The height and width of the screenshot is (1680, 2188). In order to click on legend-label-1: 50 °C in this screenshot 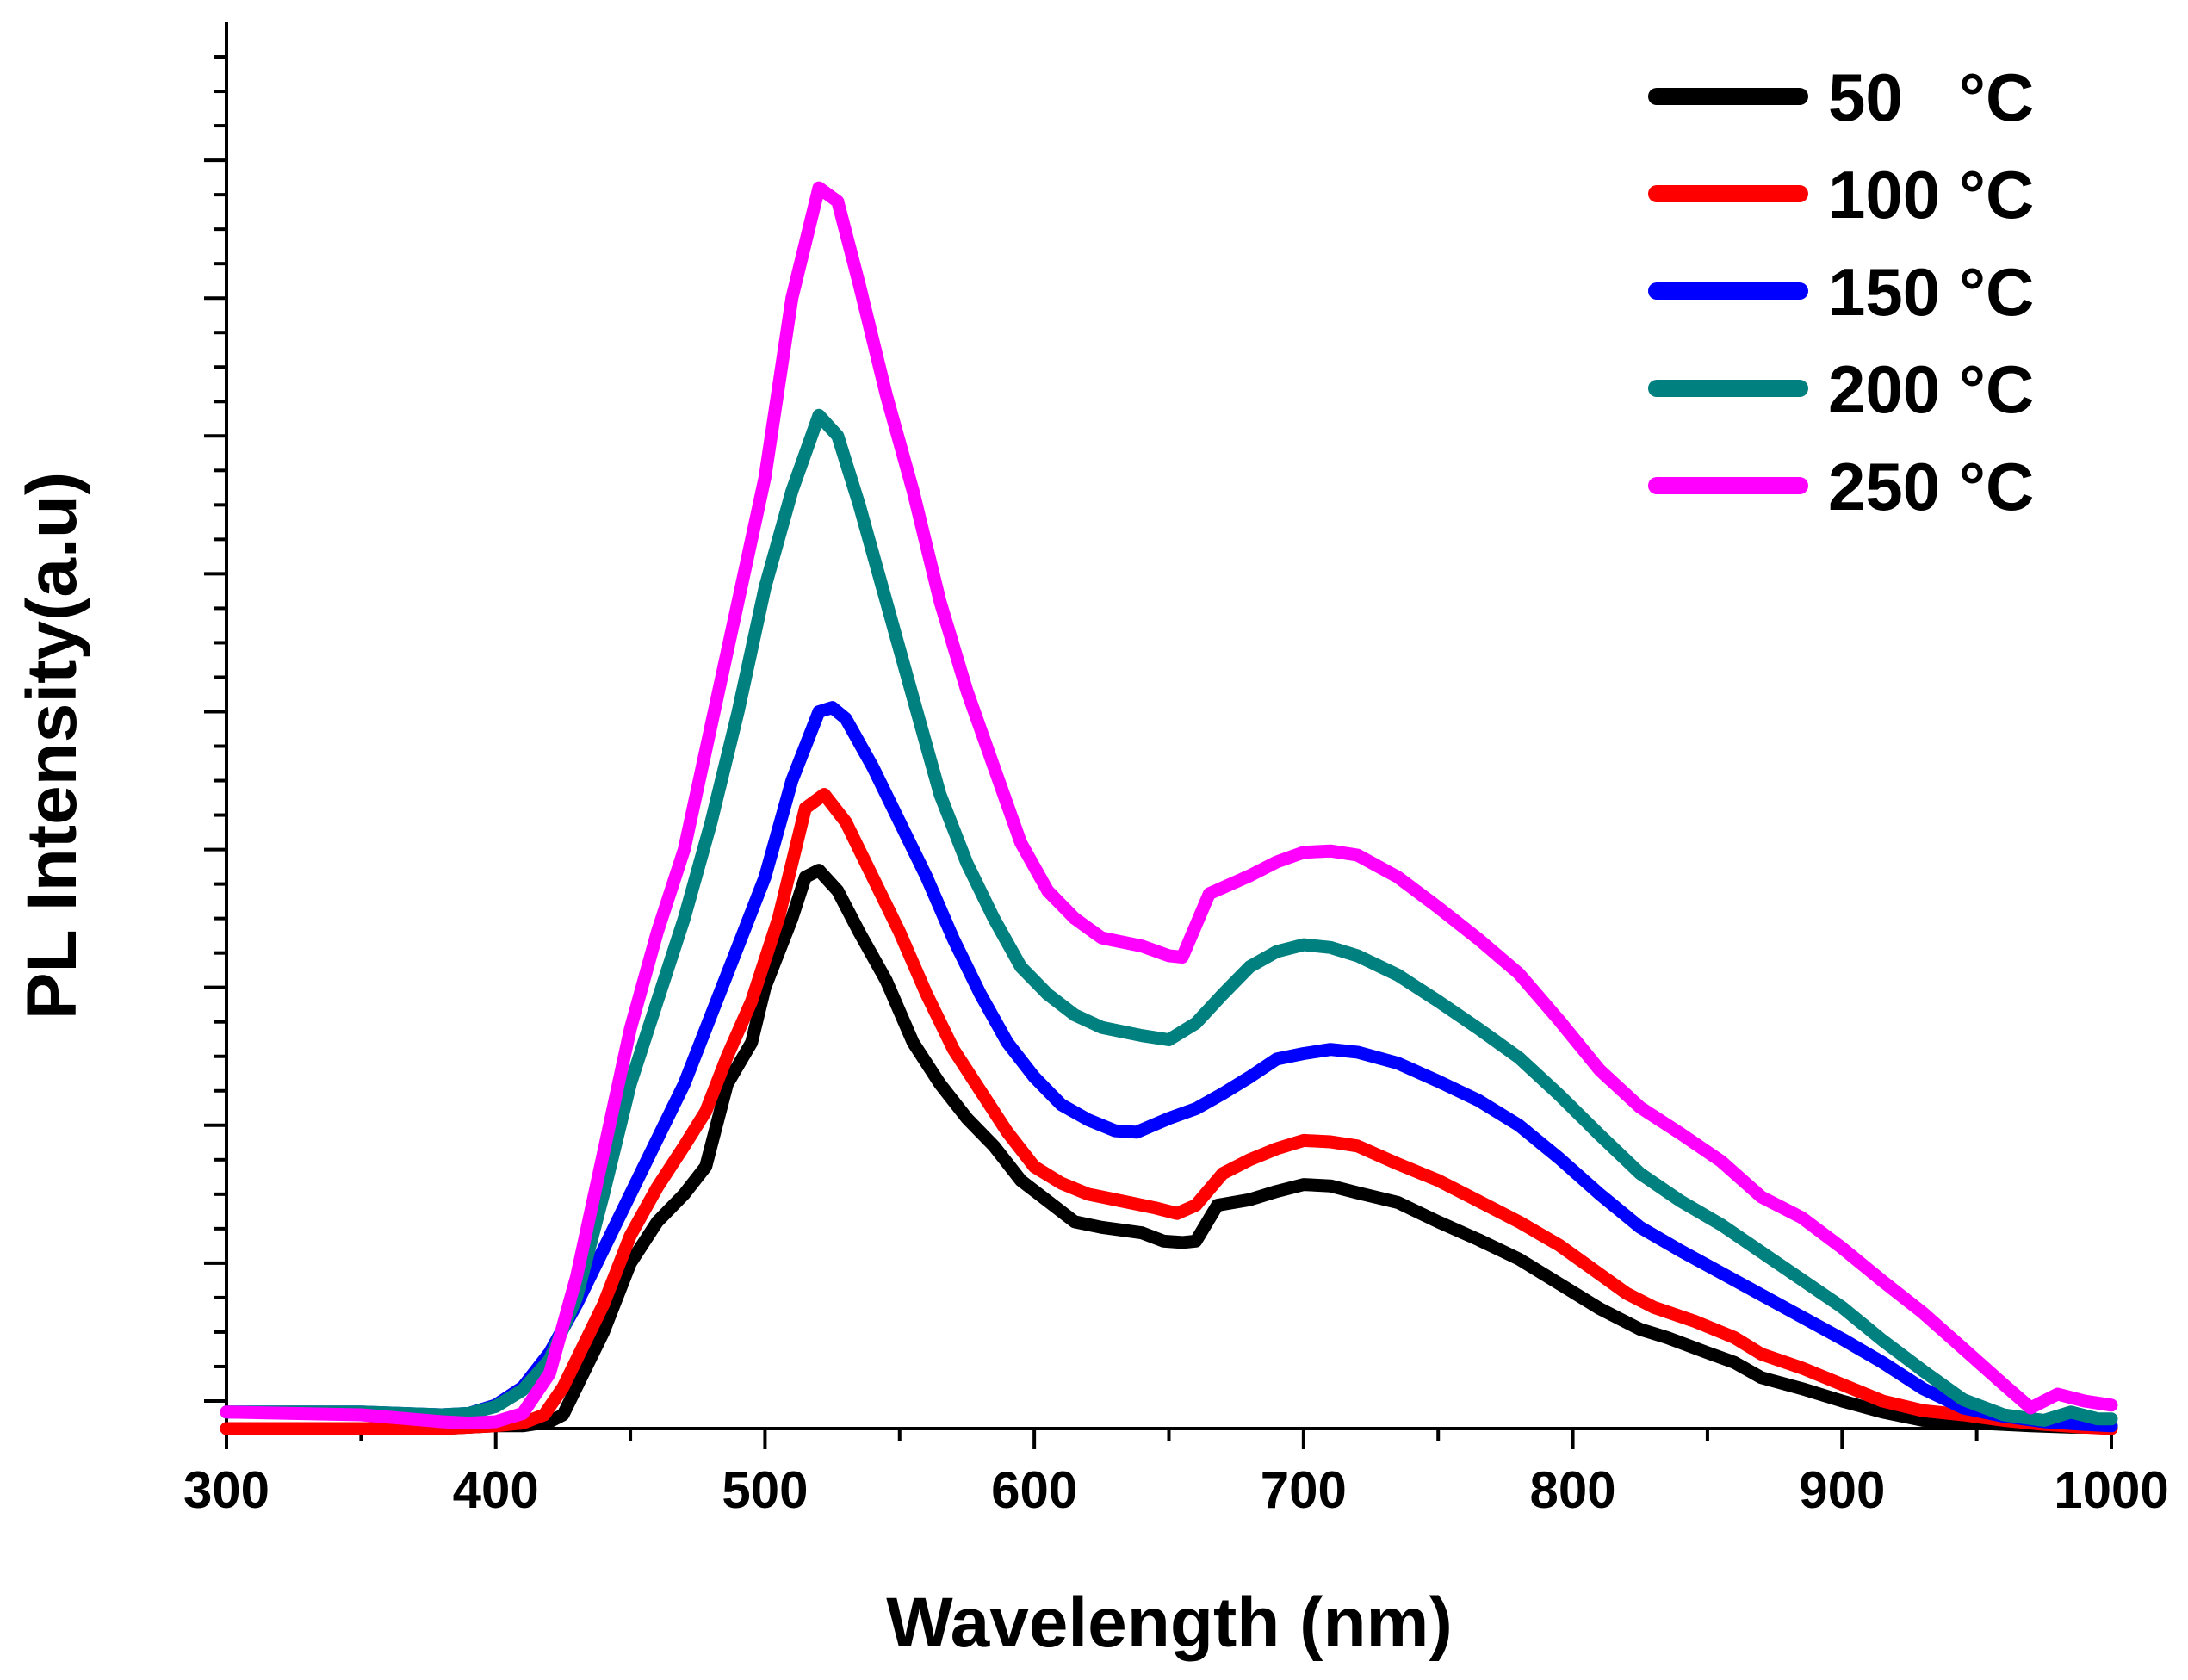, I will do `click(1931, 97)`.